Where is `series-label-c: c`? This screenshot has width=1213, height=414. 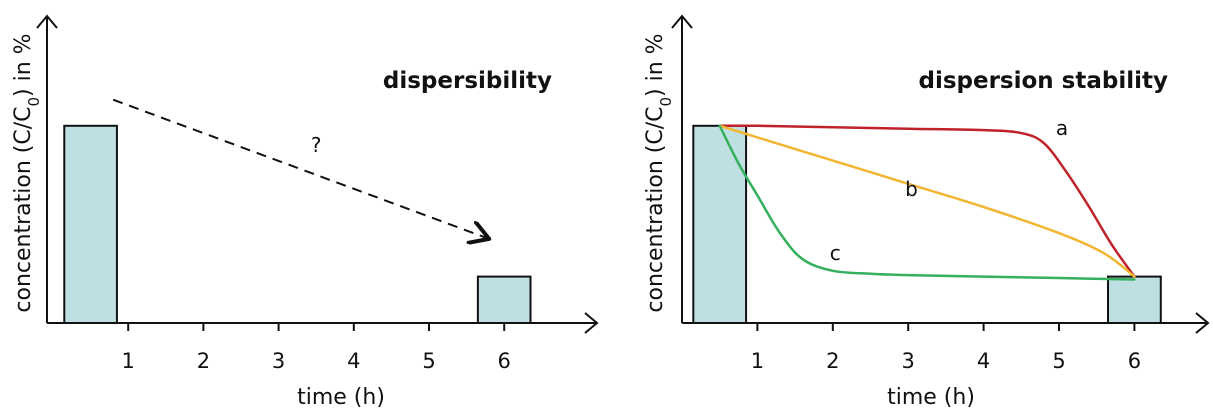
series-label-c: c is located at coordinates (835, 253).